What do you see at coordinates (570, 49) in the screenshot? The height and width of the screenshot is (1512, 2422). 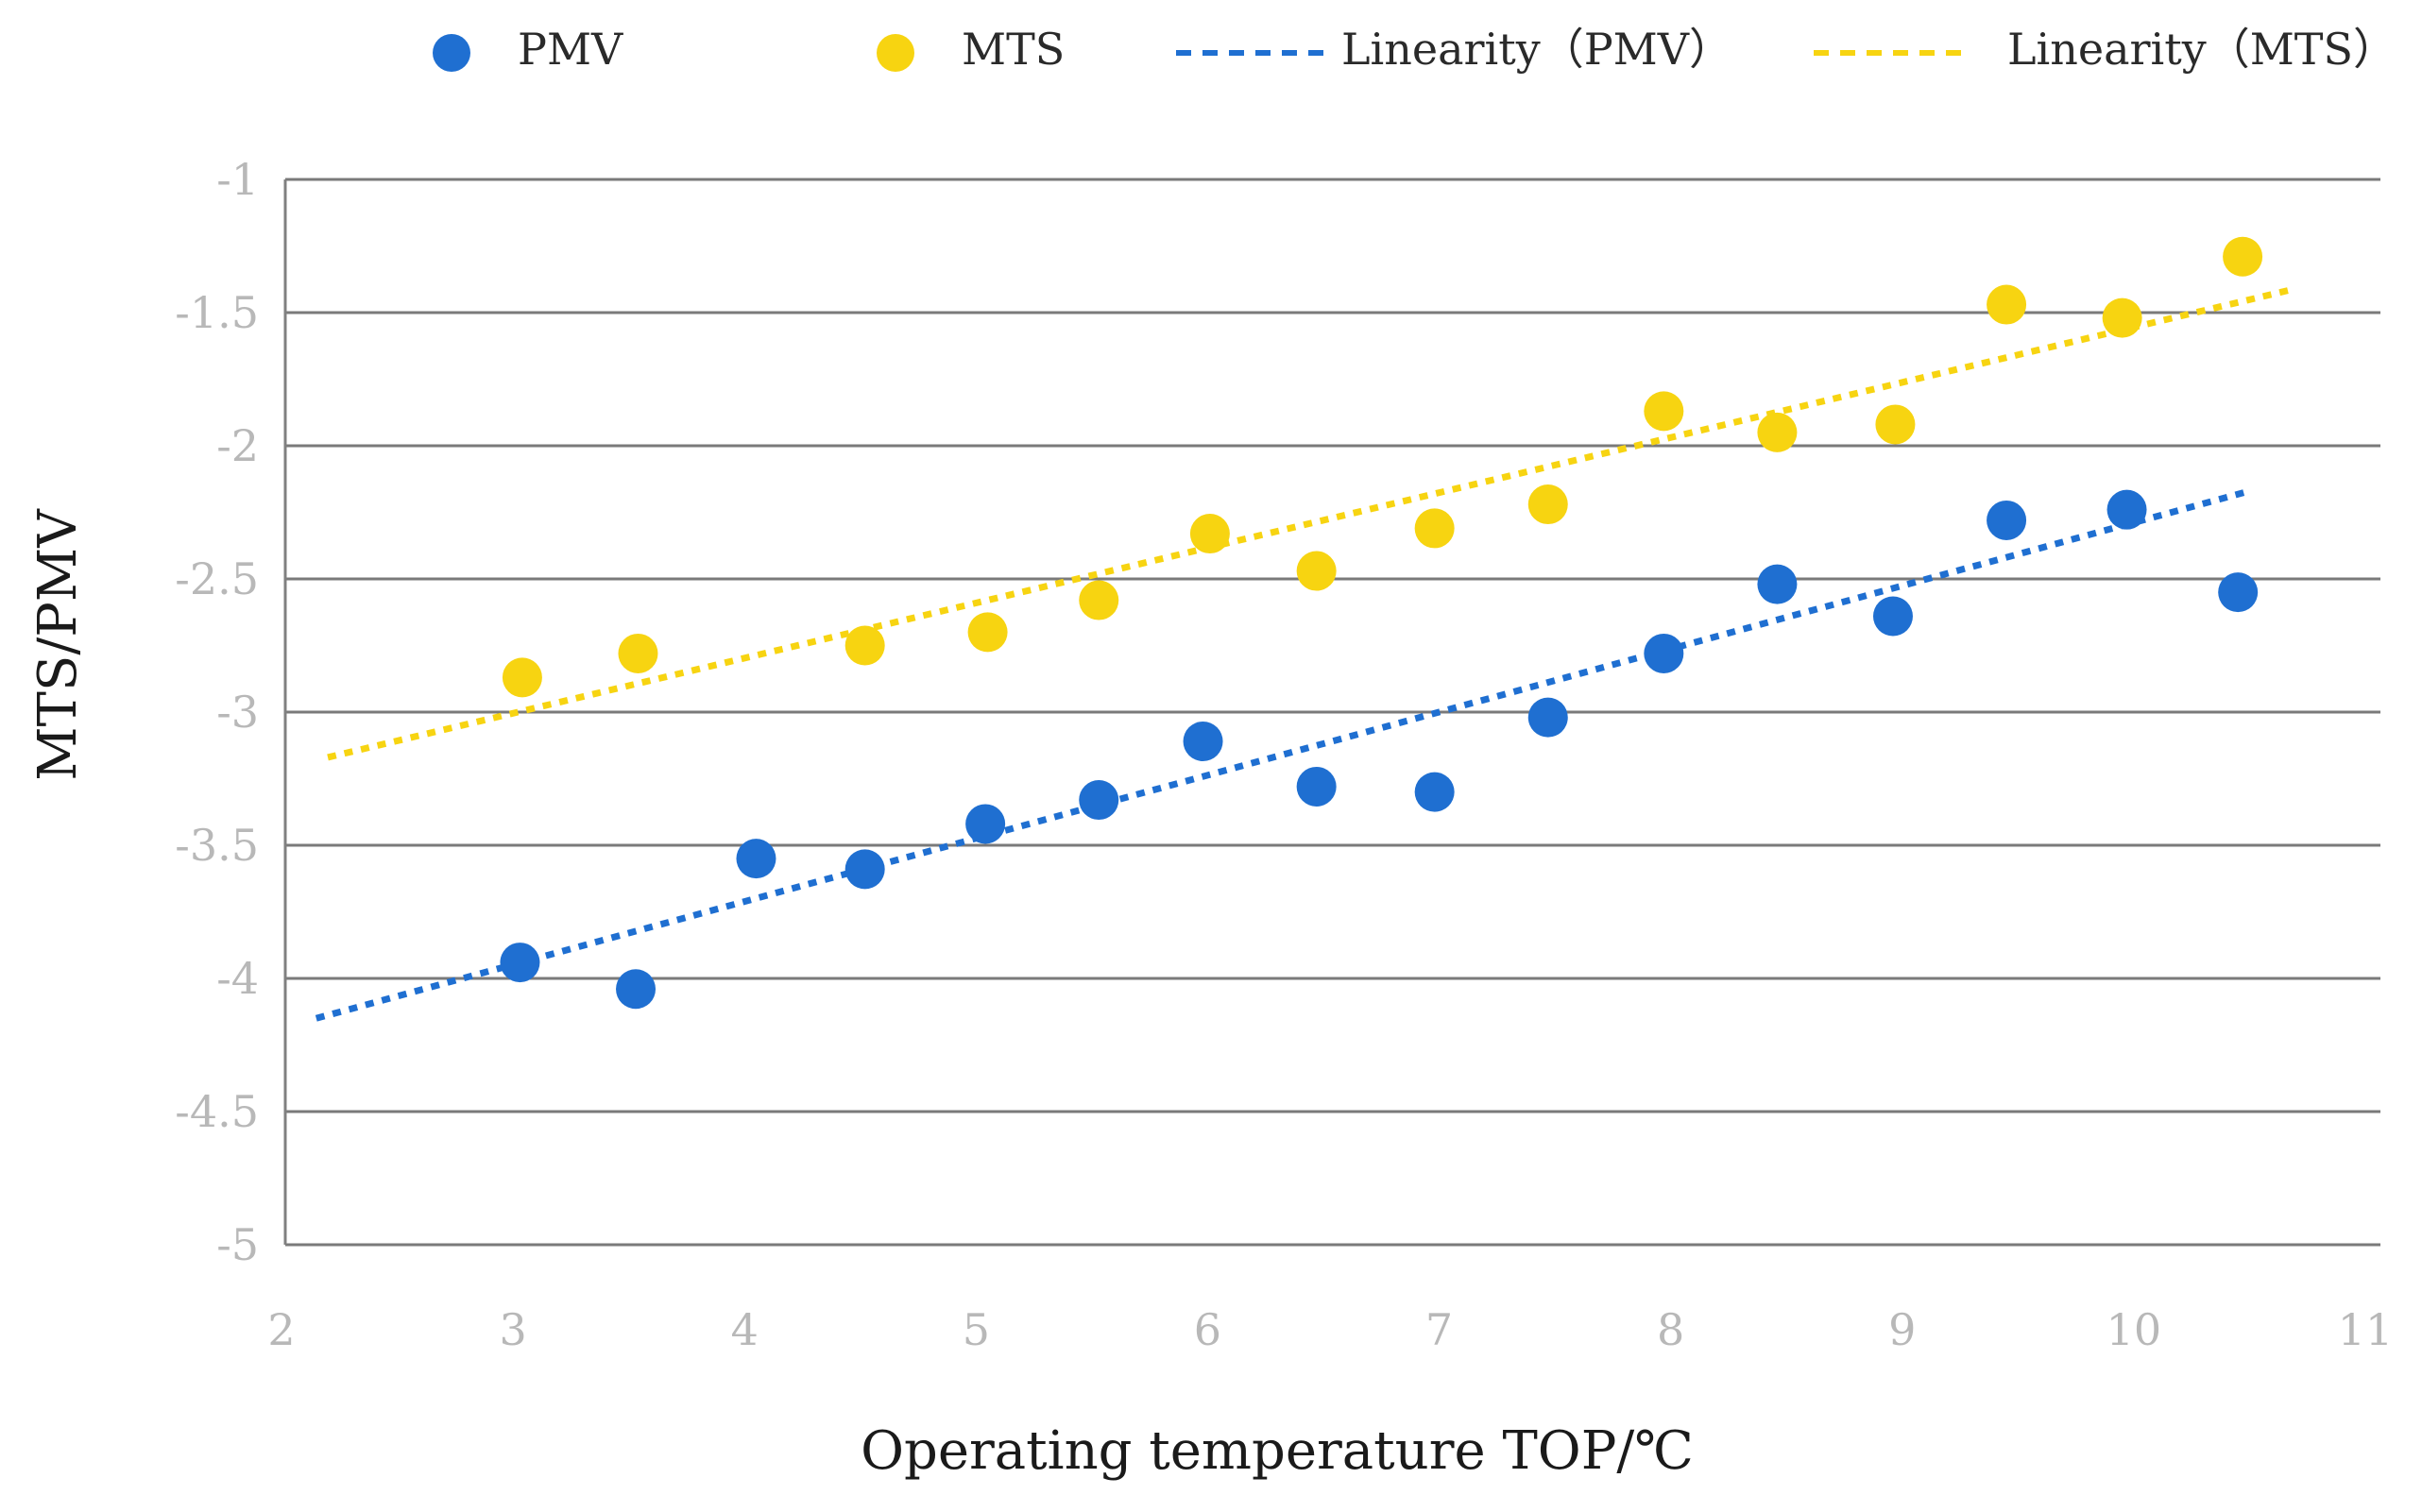 I see `legend-label-pmv: PMV` at bounding box center [570, 49].